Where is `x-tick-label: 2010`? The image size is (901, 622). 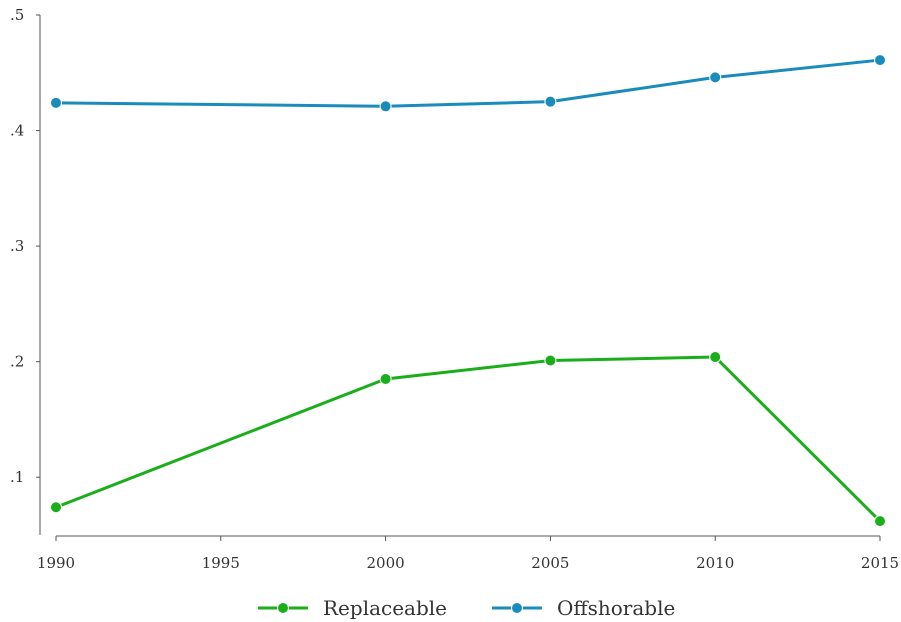 x-tick-label: 2010 is located at coordinates (715, 563).